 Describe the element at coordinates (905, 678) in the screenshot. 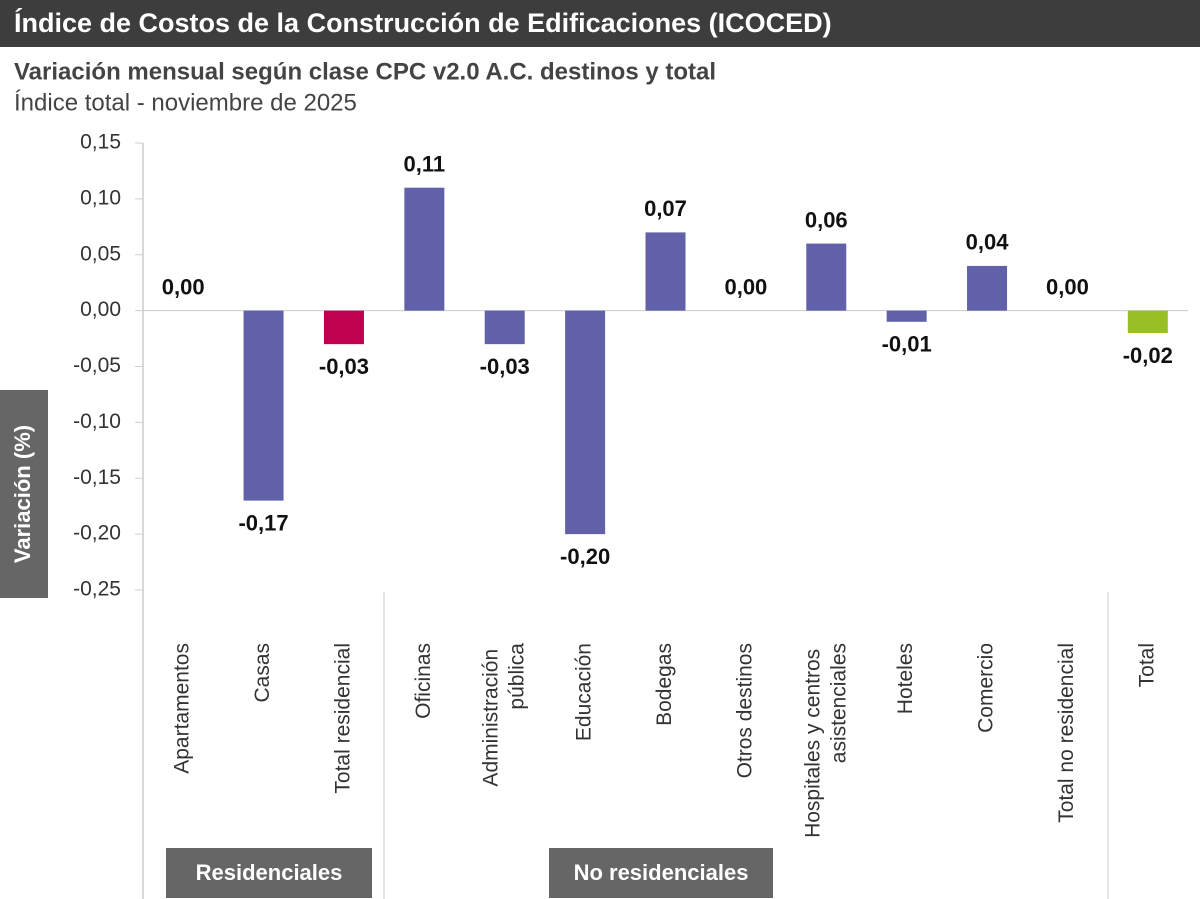

I see `x-tick-label: Hoteles` at that location.